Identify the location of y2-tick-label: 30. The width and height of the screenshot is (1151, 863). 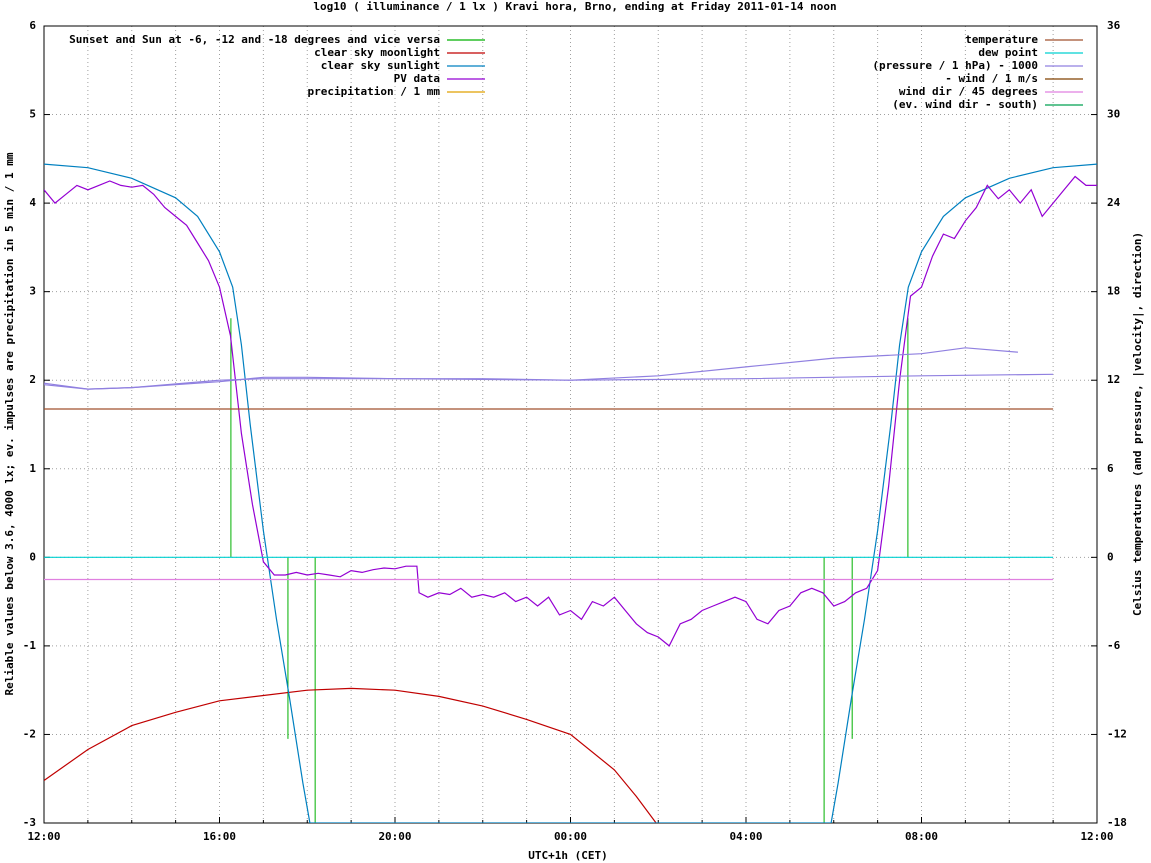
(1113, 114).